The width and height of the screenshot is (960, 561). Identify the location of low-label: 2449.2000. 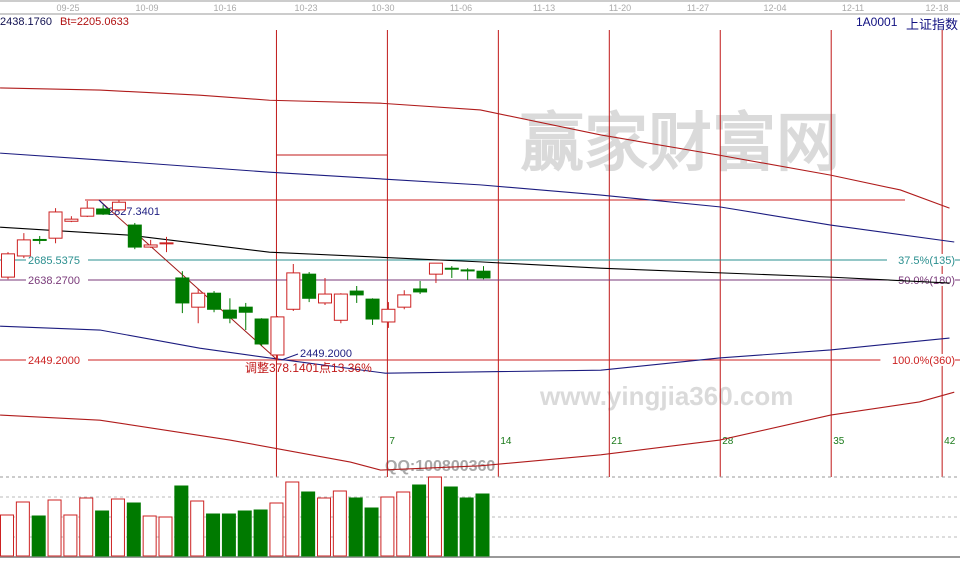
(326, 354).